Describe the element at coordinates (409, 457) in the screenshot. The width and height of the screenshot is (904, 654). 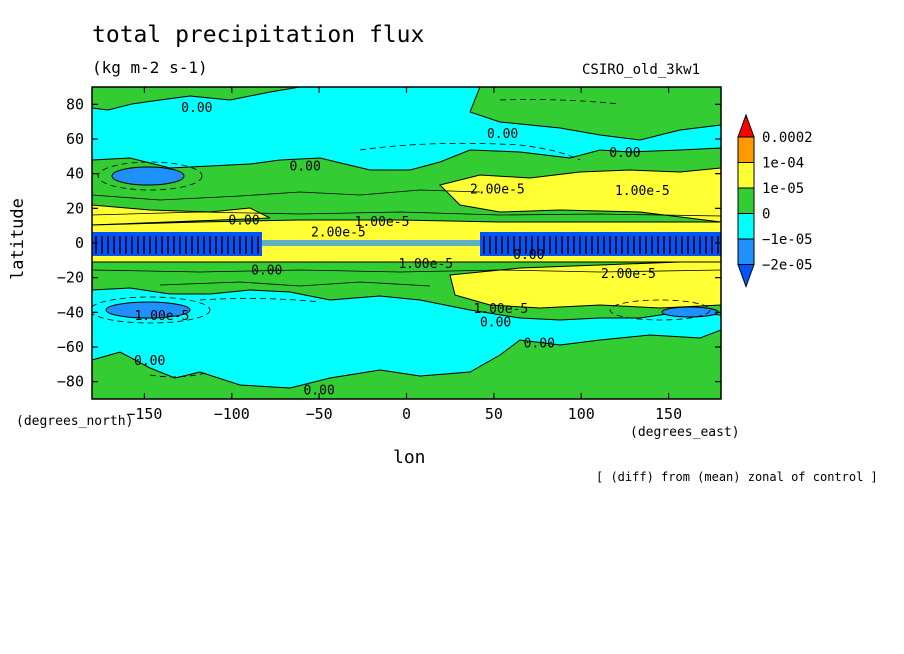
I see `x-axis-label: lon` at that location.